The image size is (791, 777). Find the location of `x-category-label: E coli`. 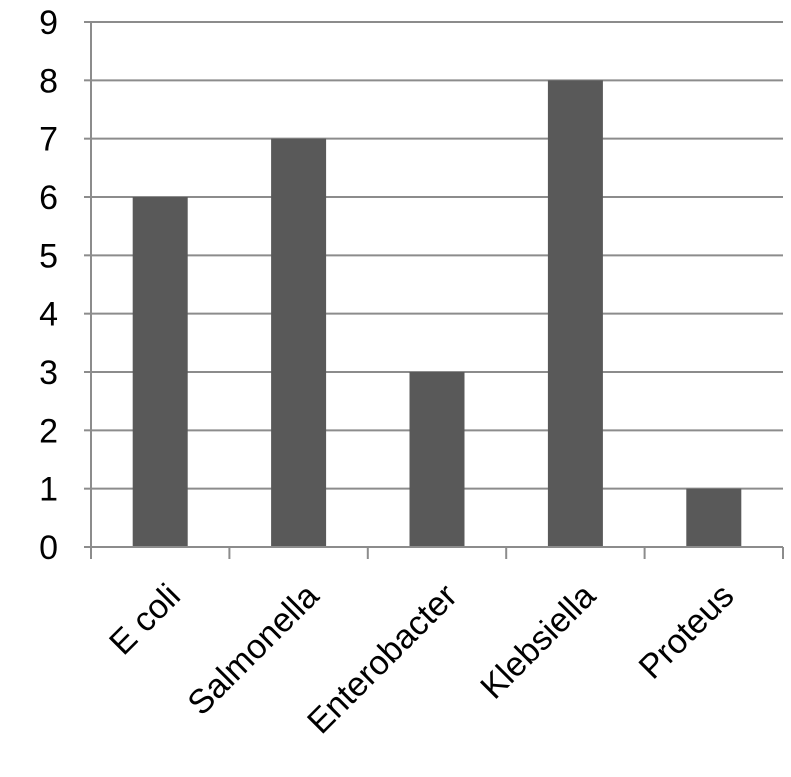

x-category-label: E coli is located at coordinates (145, 620).